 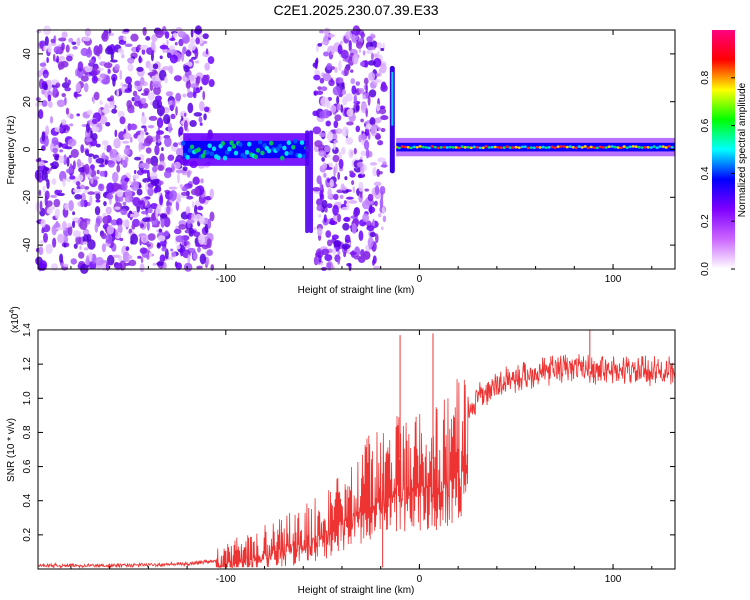 I want to click on colorbar-bar, so click(x=723, y=149).